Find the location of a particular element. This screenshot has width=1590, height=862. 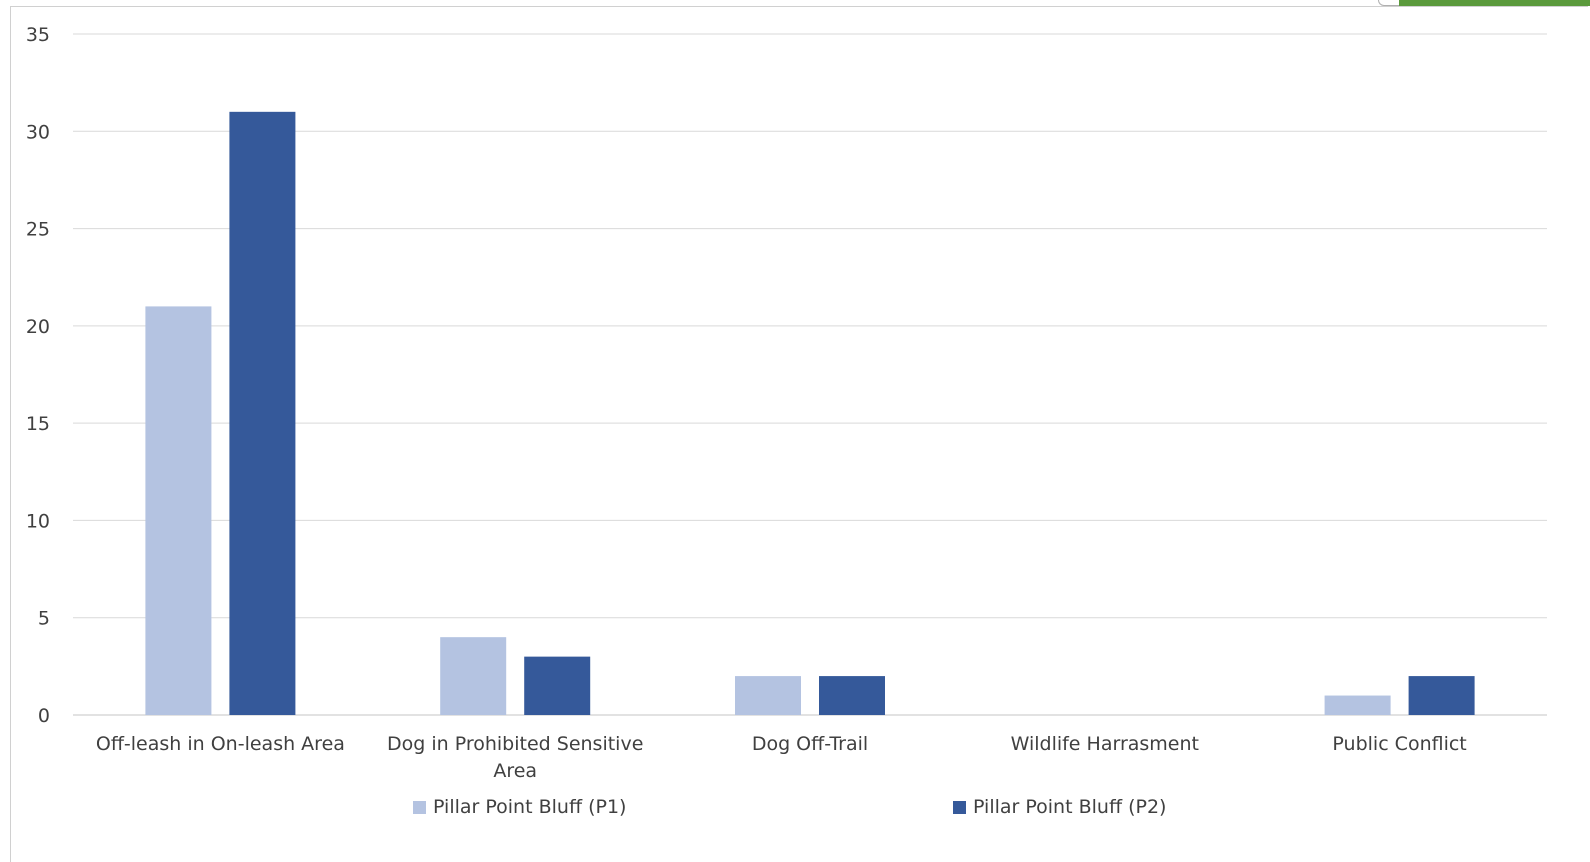

x-tick-label: Dog in Prohibited Sensitive is located at coordinates (515, 744).